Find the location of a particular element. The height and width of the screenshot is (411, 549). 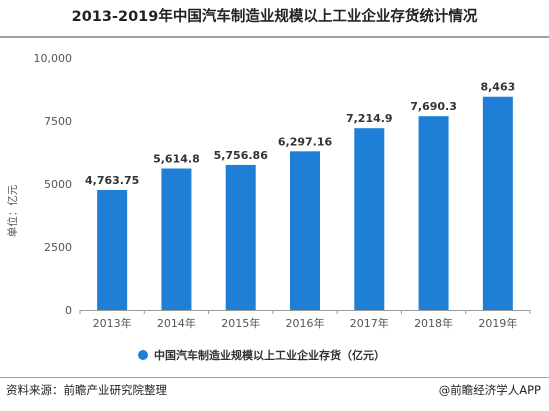

source-note: 资料来源：前瞻产业研究院整理 is located at coordinates (86, 390).